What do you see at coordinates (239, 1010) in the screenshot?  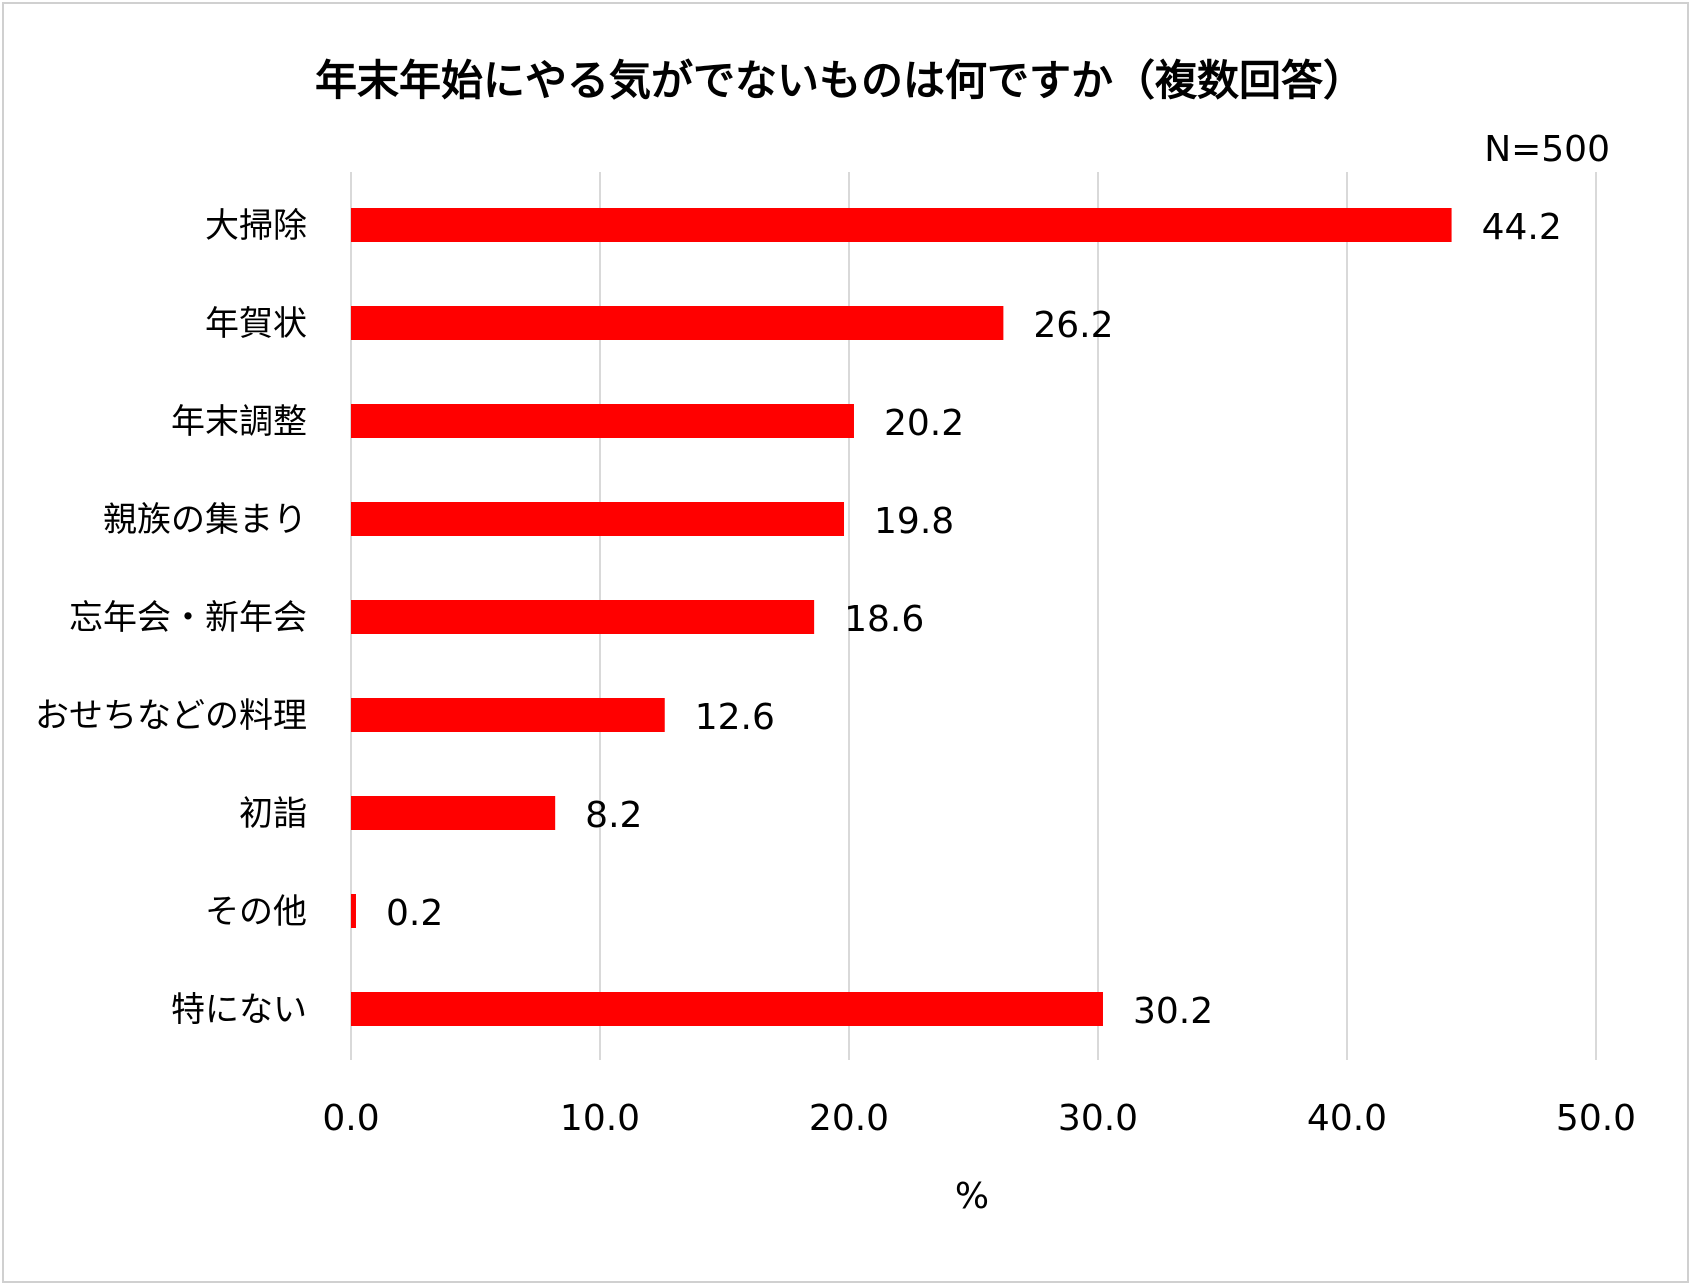 I see `category-label: 特にない` at bounding box center [239, 1010].